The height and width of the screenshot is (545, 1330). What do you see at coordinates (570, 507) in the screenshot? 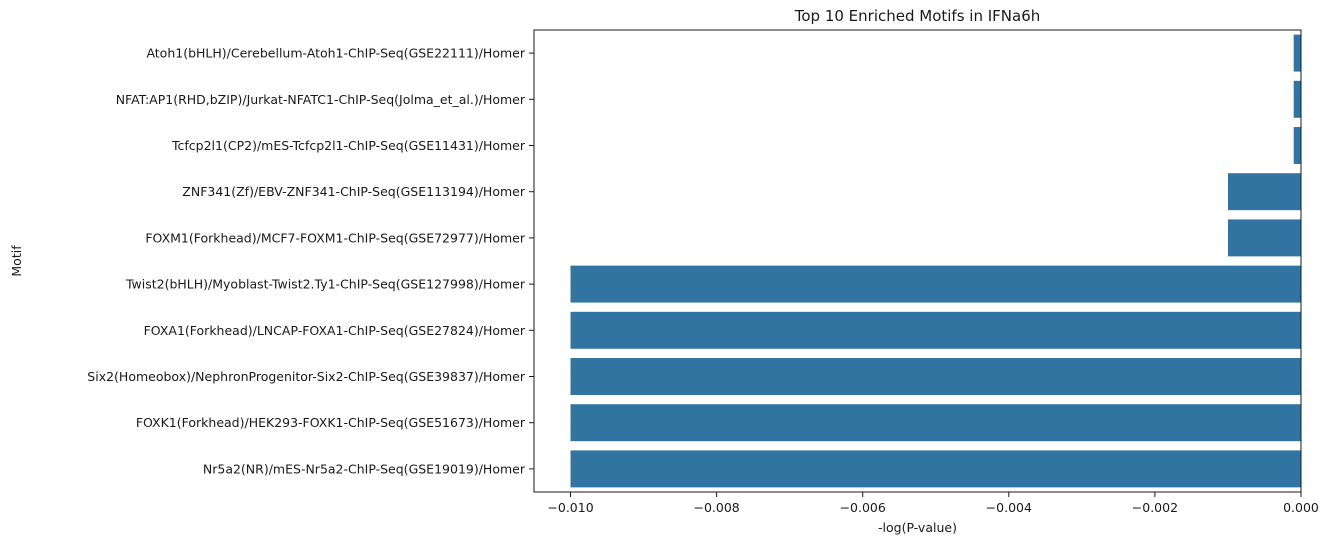
I see `x-tick-label: −0.010` at bounding box center [570, 507].